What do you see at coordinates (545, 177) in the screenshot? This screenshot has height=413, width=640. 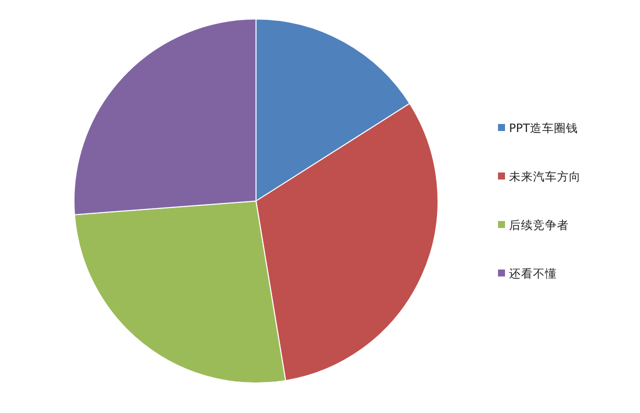 I see `legend-label: 未来汽车方向` at bounding box center [545, 177].